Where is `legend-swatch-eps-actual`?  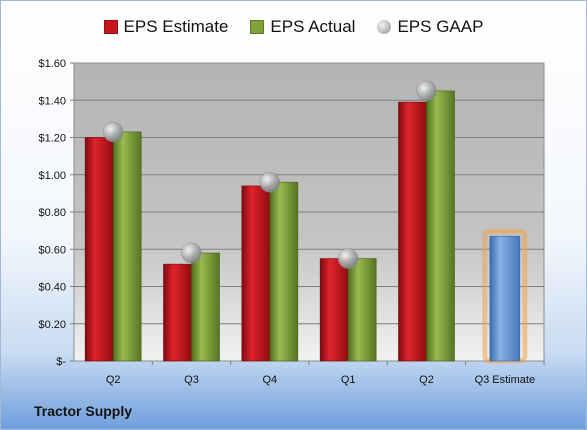 legend-swatch-eps-actual is located at coordinates (257, 27).